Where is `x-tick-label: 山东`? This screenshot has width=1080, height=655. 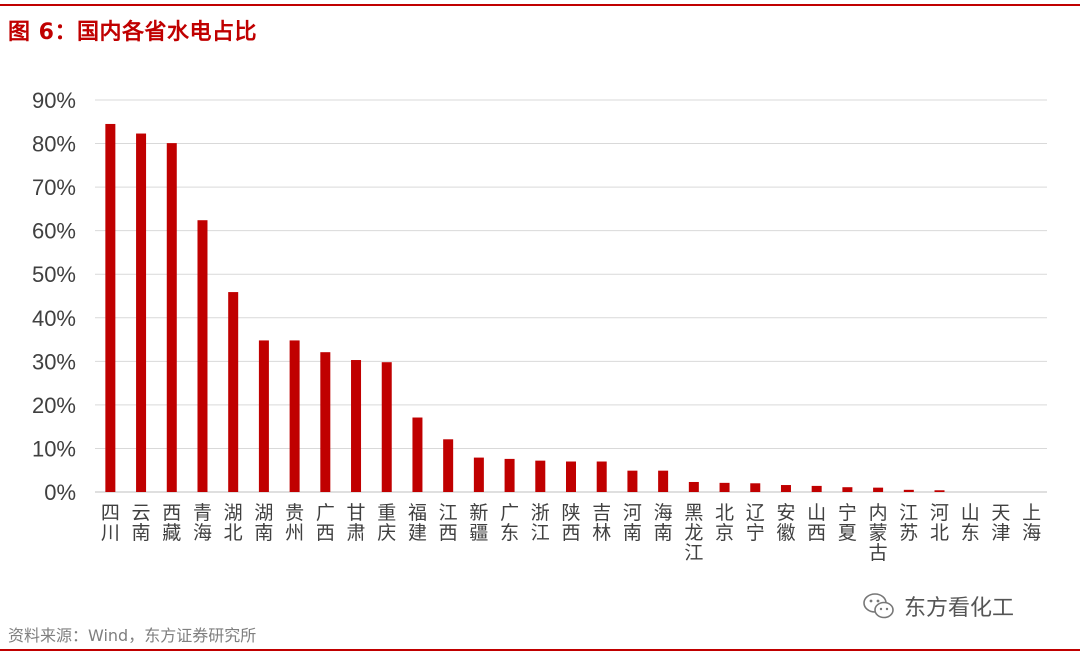 x-tick-label: 山东 is located at coordinates (970, 523).